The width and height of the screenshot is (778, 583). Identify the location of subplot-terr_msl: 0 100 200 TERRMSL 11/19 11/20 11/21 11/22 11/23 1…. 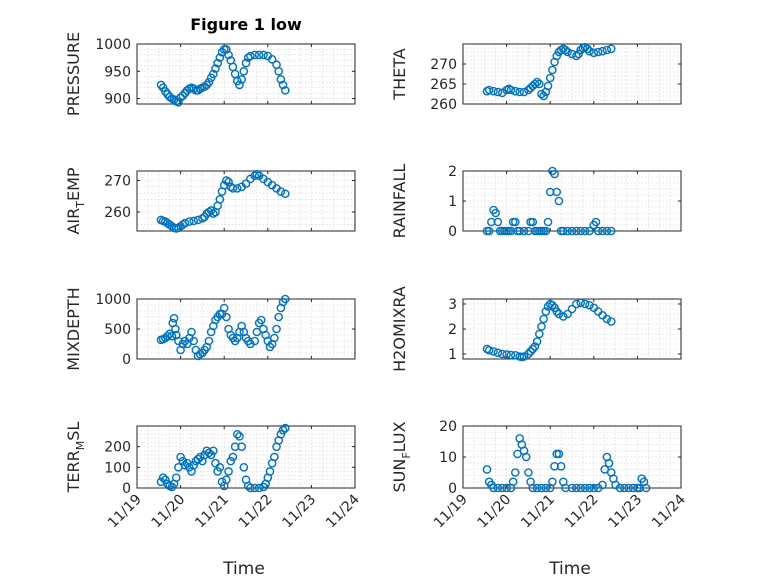
(213, 500).